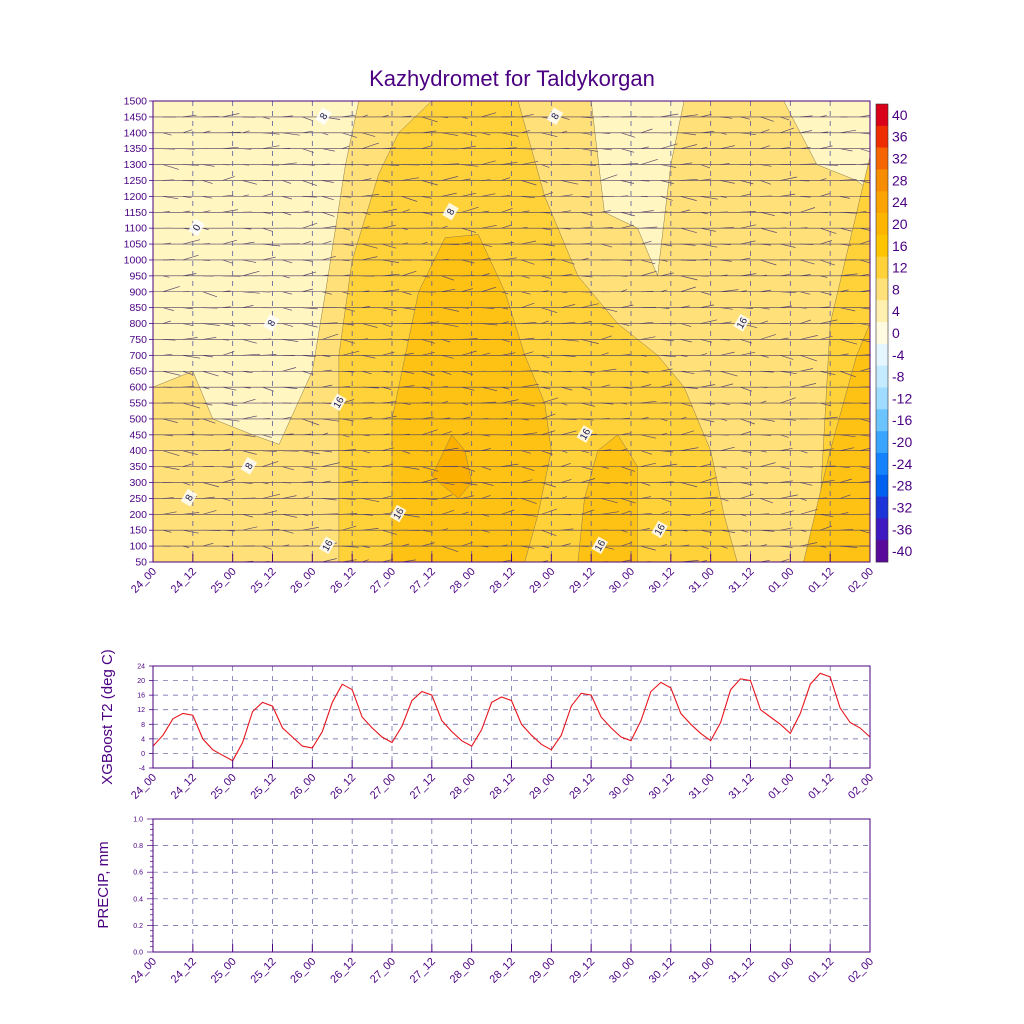 The width and height of the screenshot is (1024, 1024). What do you see at coordinates (224, 581) in the screenshot?
I see `time-tick-label: 25_00` at bounding box center [224, 581].